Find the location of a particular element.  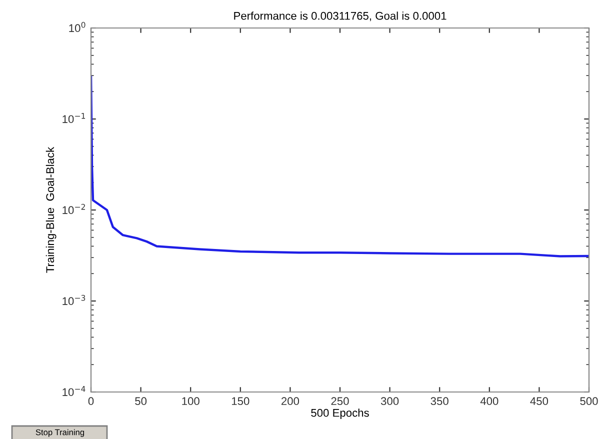

x-tick-label: 150 is located at coordinates (241, 401).